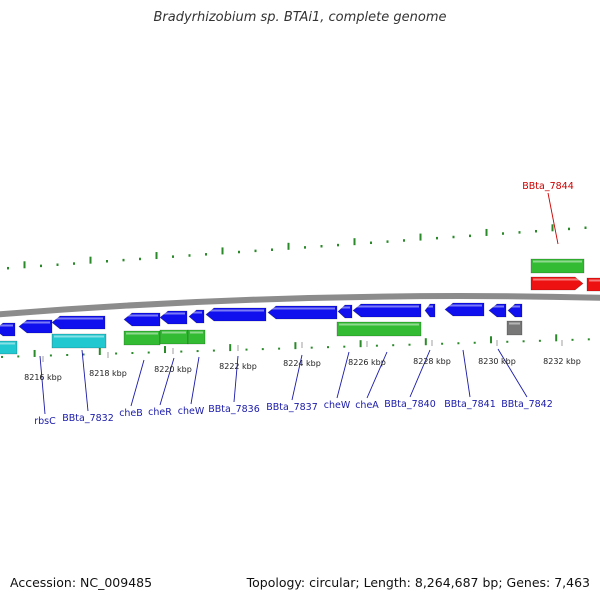 This screenshot has width=600, height=604. What do you see at coordinates (527, 404) in the screenshot?
I see `gene-label-BBta_7842: BBta_7842` at bounding box center [527, 404].